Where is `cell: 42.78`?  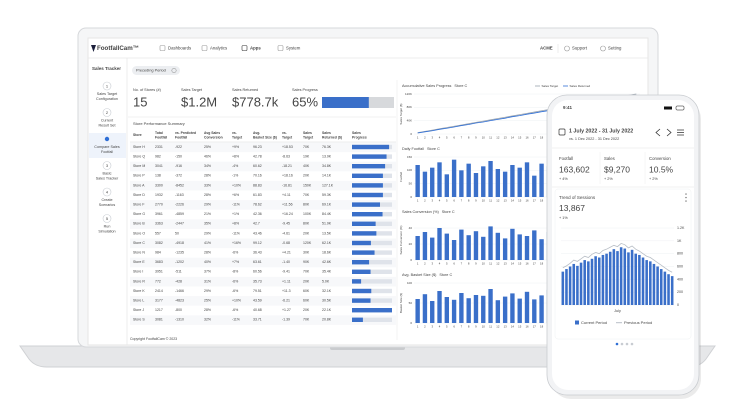
cell: 42.78 is located at coordinates (257, 157).